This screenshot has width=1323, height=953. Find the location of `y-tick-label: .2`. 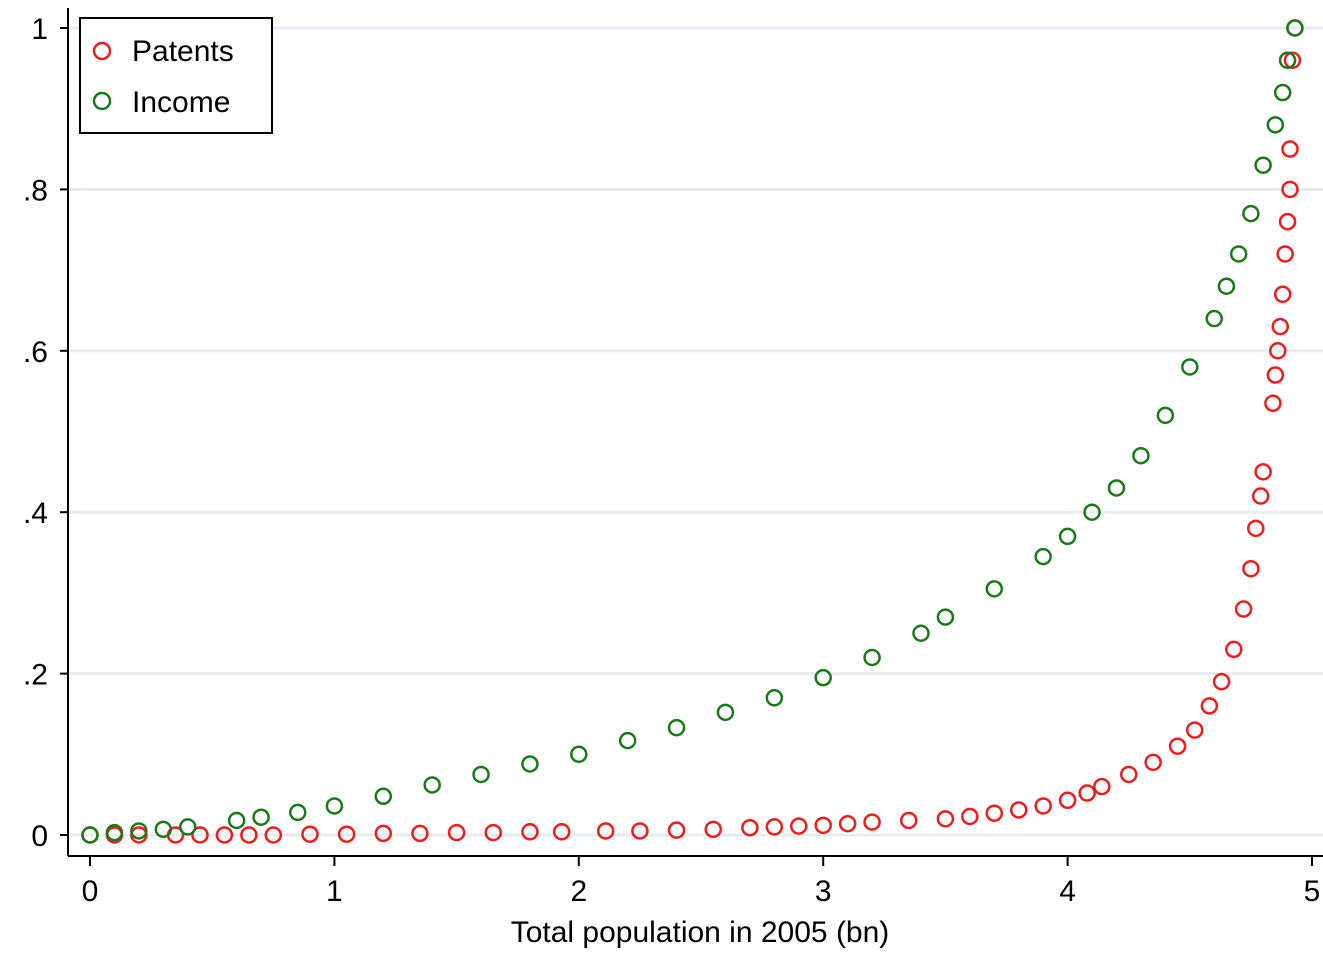

y-tick-label: .2 is located at coordinates (35, 675).